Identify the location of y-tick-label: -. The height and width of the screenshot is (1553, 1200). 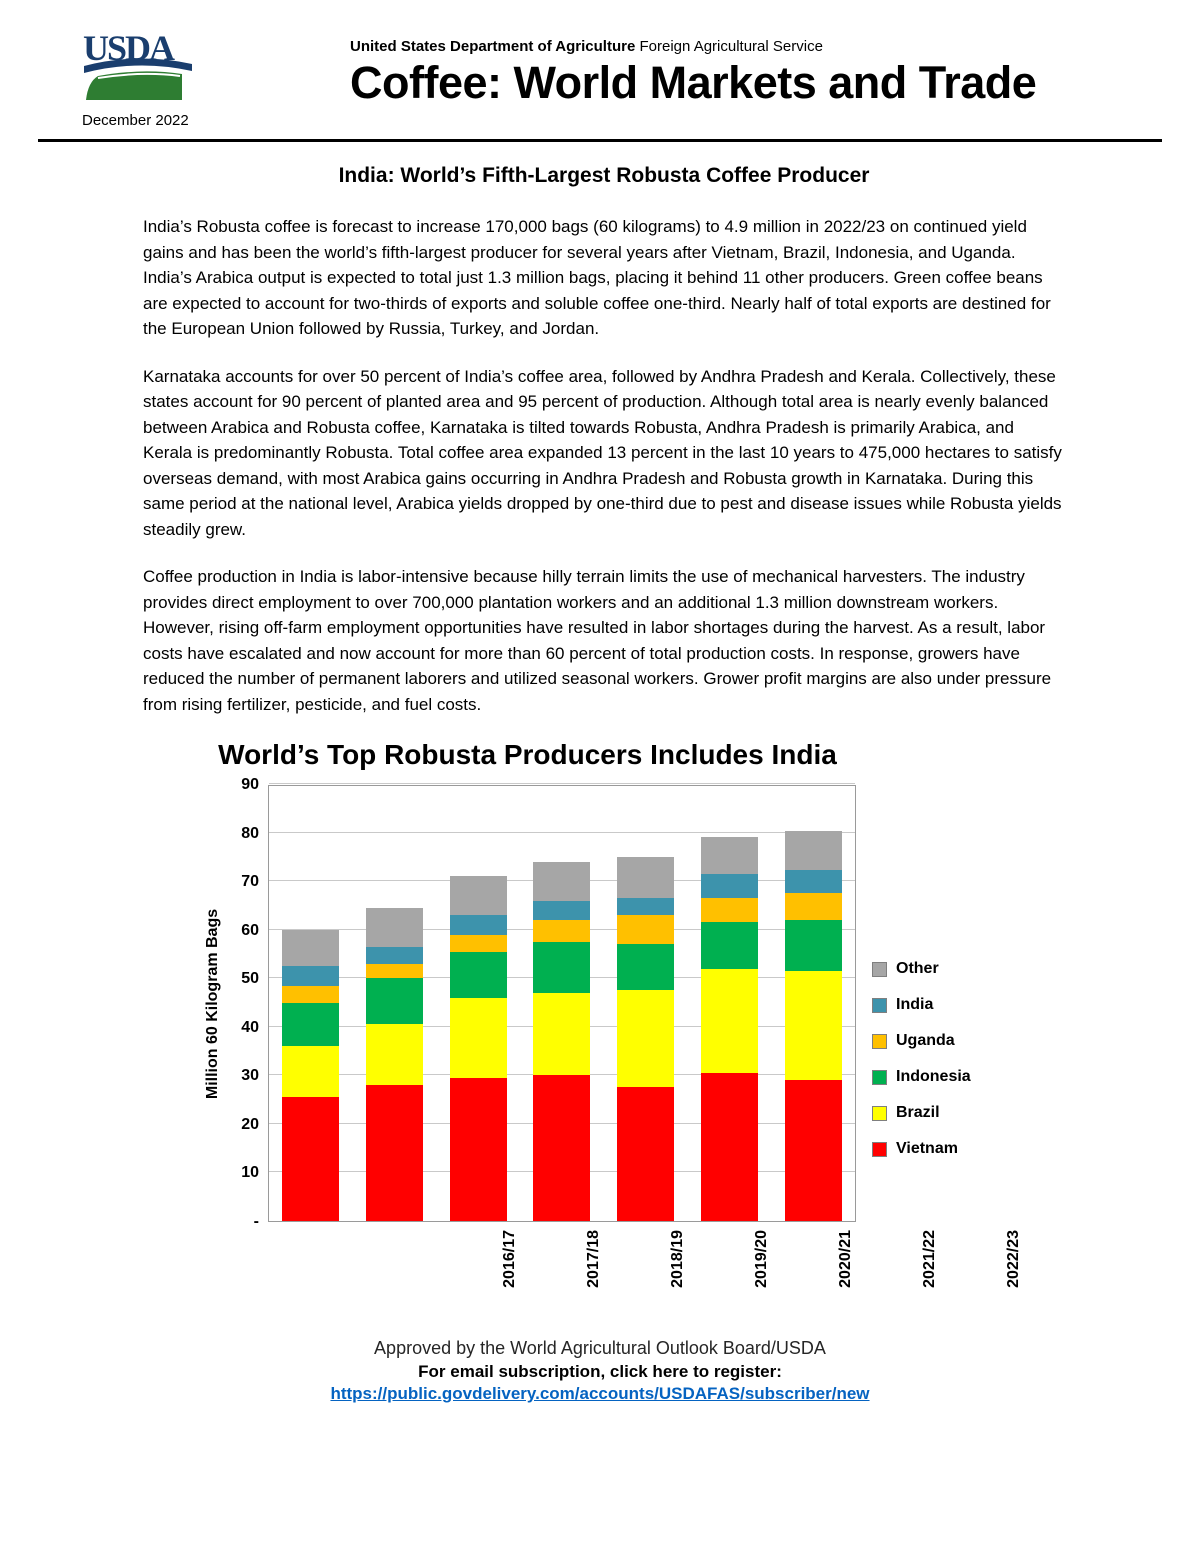
(256, 1221).